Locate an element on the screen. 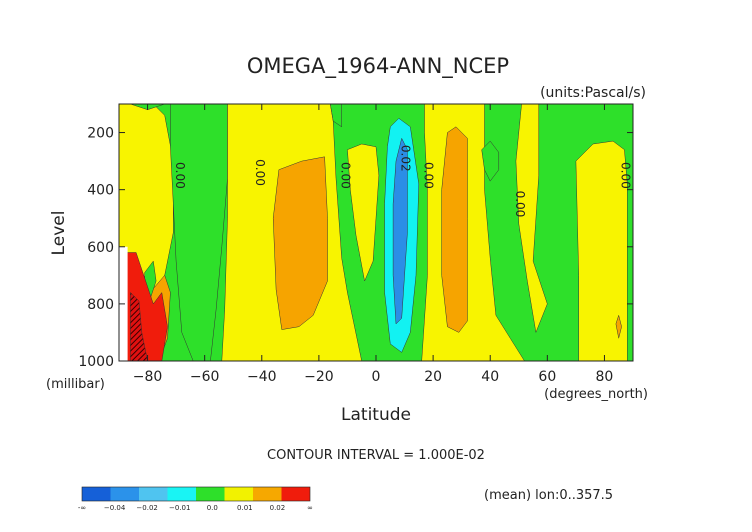 This screenshot has height=532, width=752. x-tick-label: 20 is located at coordinates (433, 377).